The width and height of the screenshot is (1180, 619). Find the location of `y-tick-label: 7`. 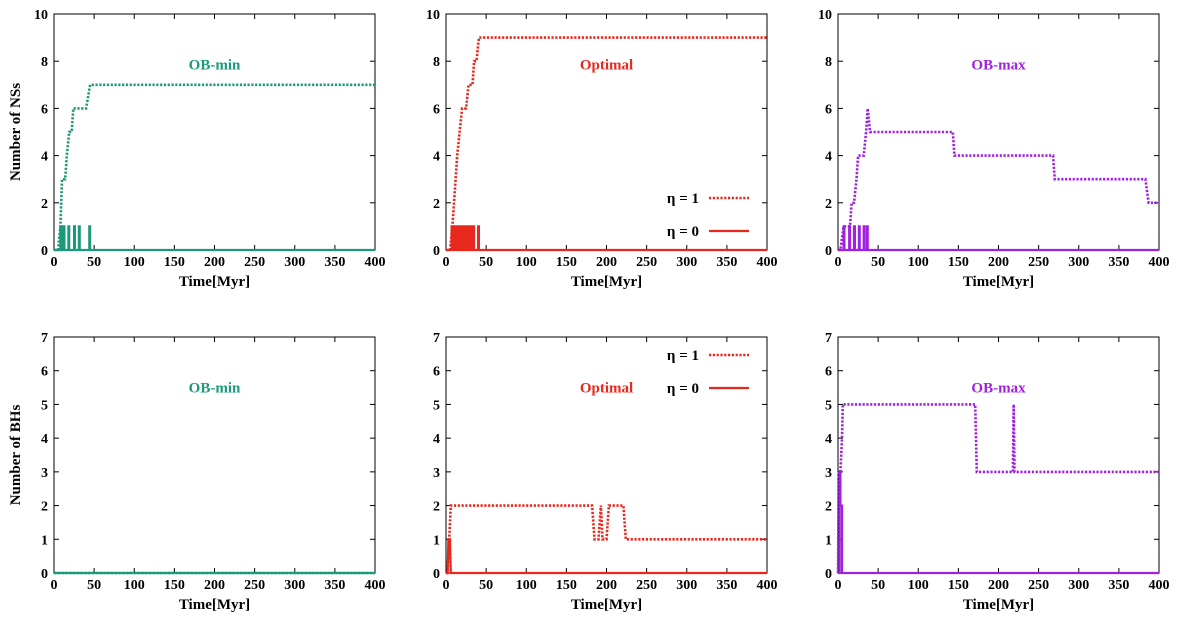

y-tick-label: 7 is located at coordinates (436, 338).